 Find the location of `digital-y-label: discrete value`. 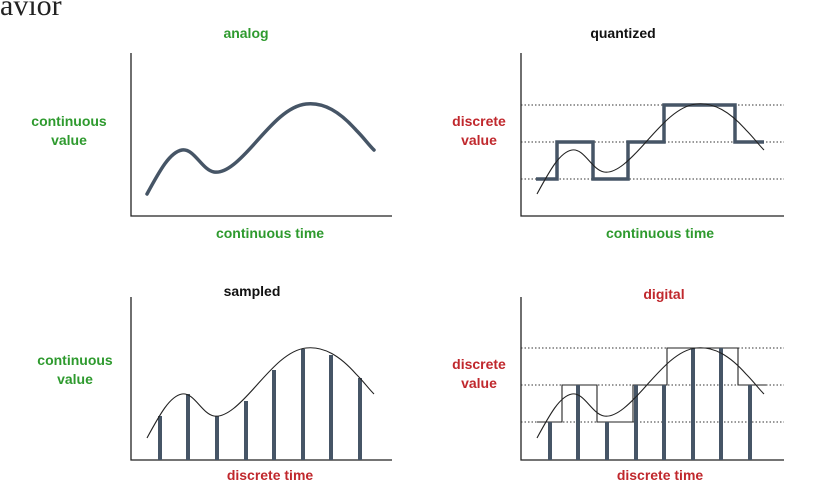

digital-y-label: discrete value is located at coordinates (479, 373).